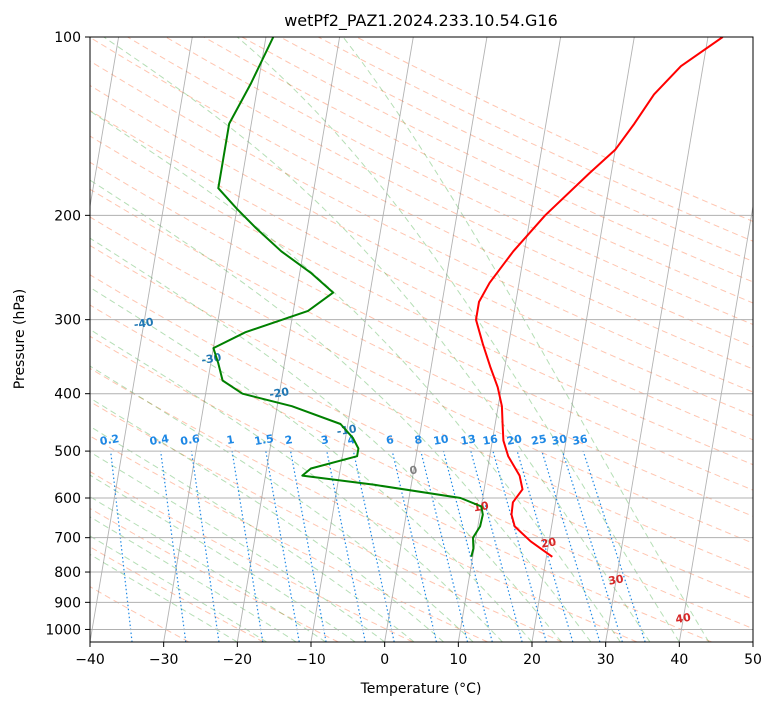 The width and height of the screenshot is (775, 708). What do you see at coordinates (311, 660) in the screenshot?
I see `x-tick-label: −10` at bounding box center [311, 660].